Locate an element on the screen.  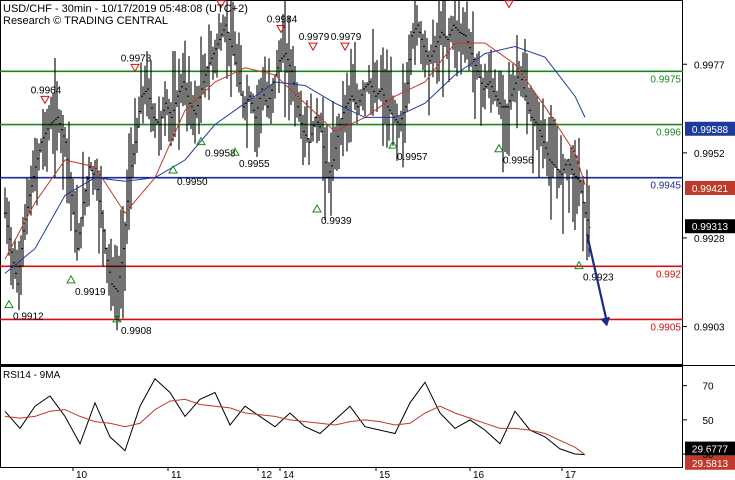
rsi-panel-label: RSI14 - 9MA is located at coordinates (32, 375).